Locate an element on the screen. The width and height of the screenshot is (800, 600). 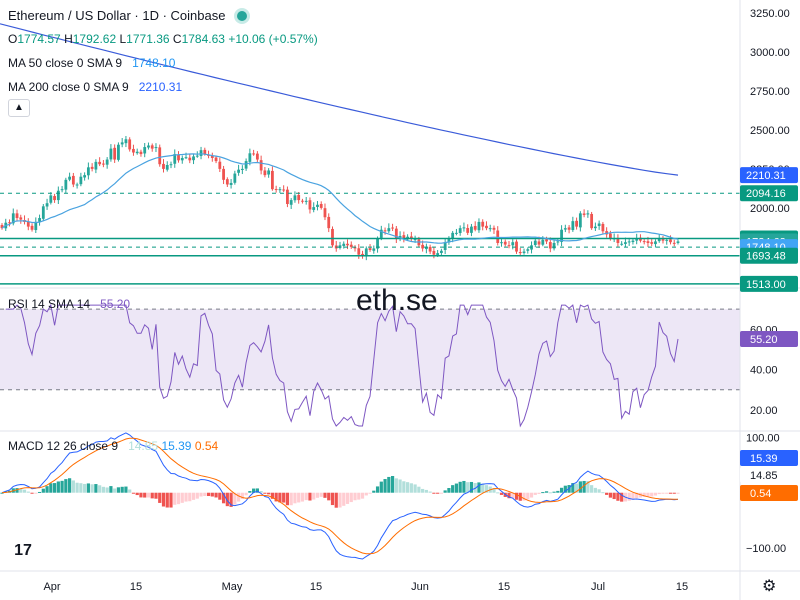
time-tick-label: Apr is located at coordinates (51, 587).